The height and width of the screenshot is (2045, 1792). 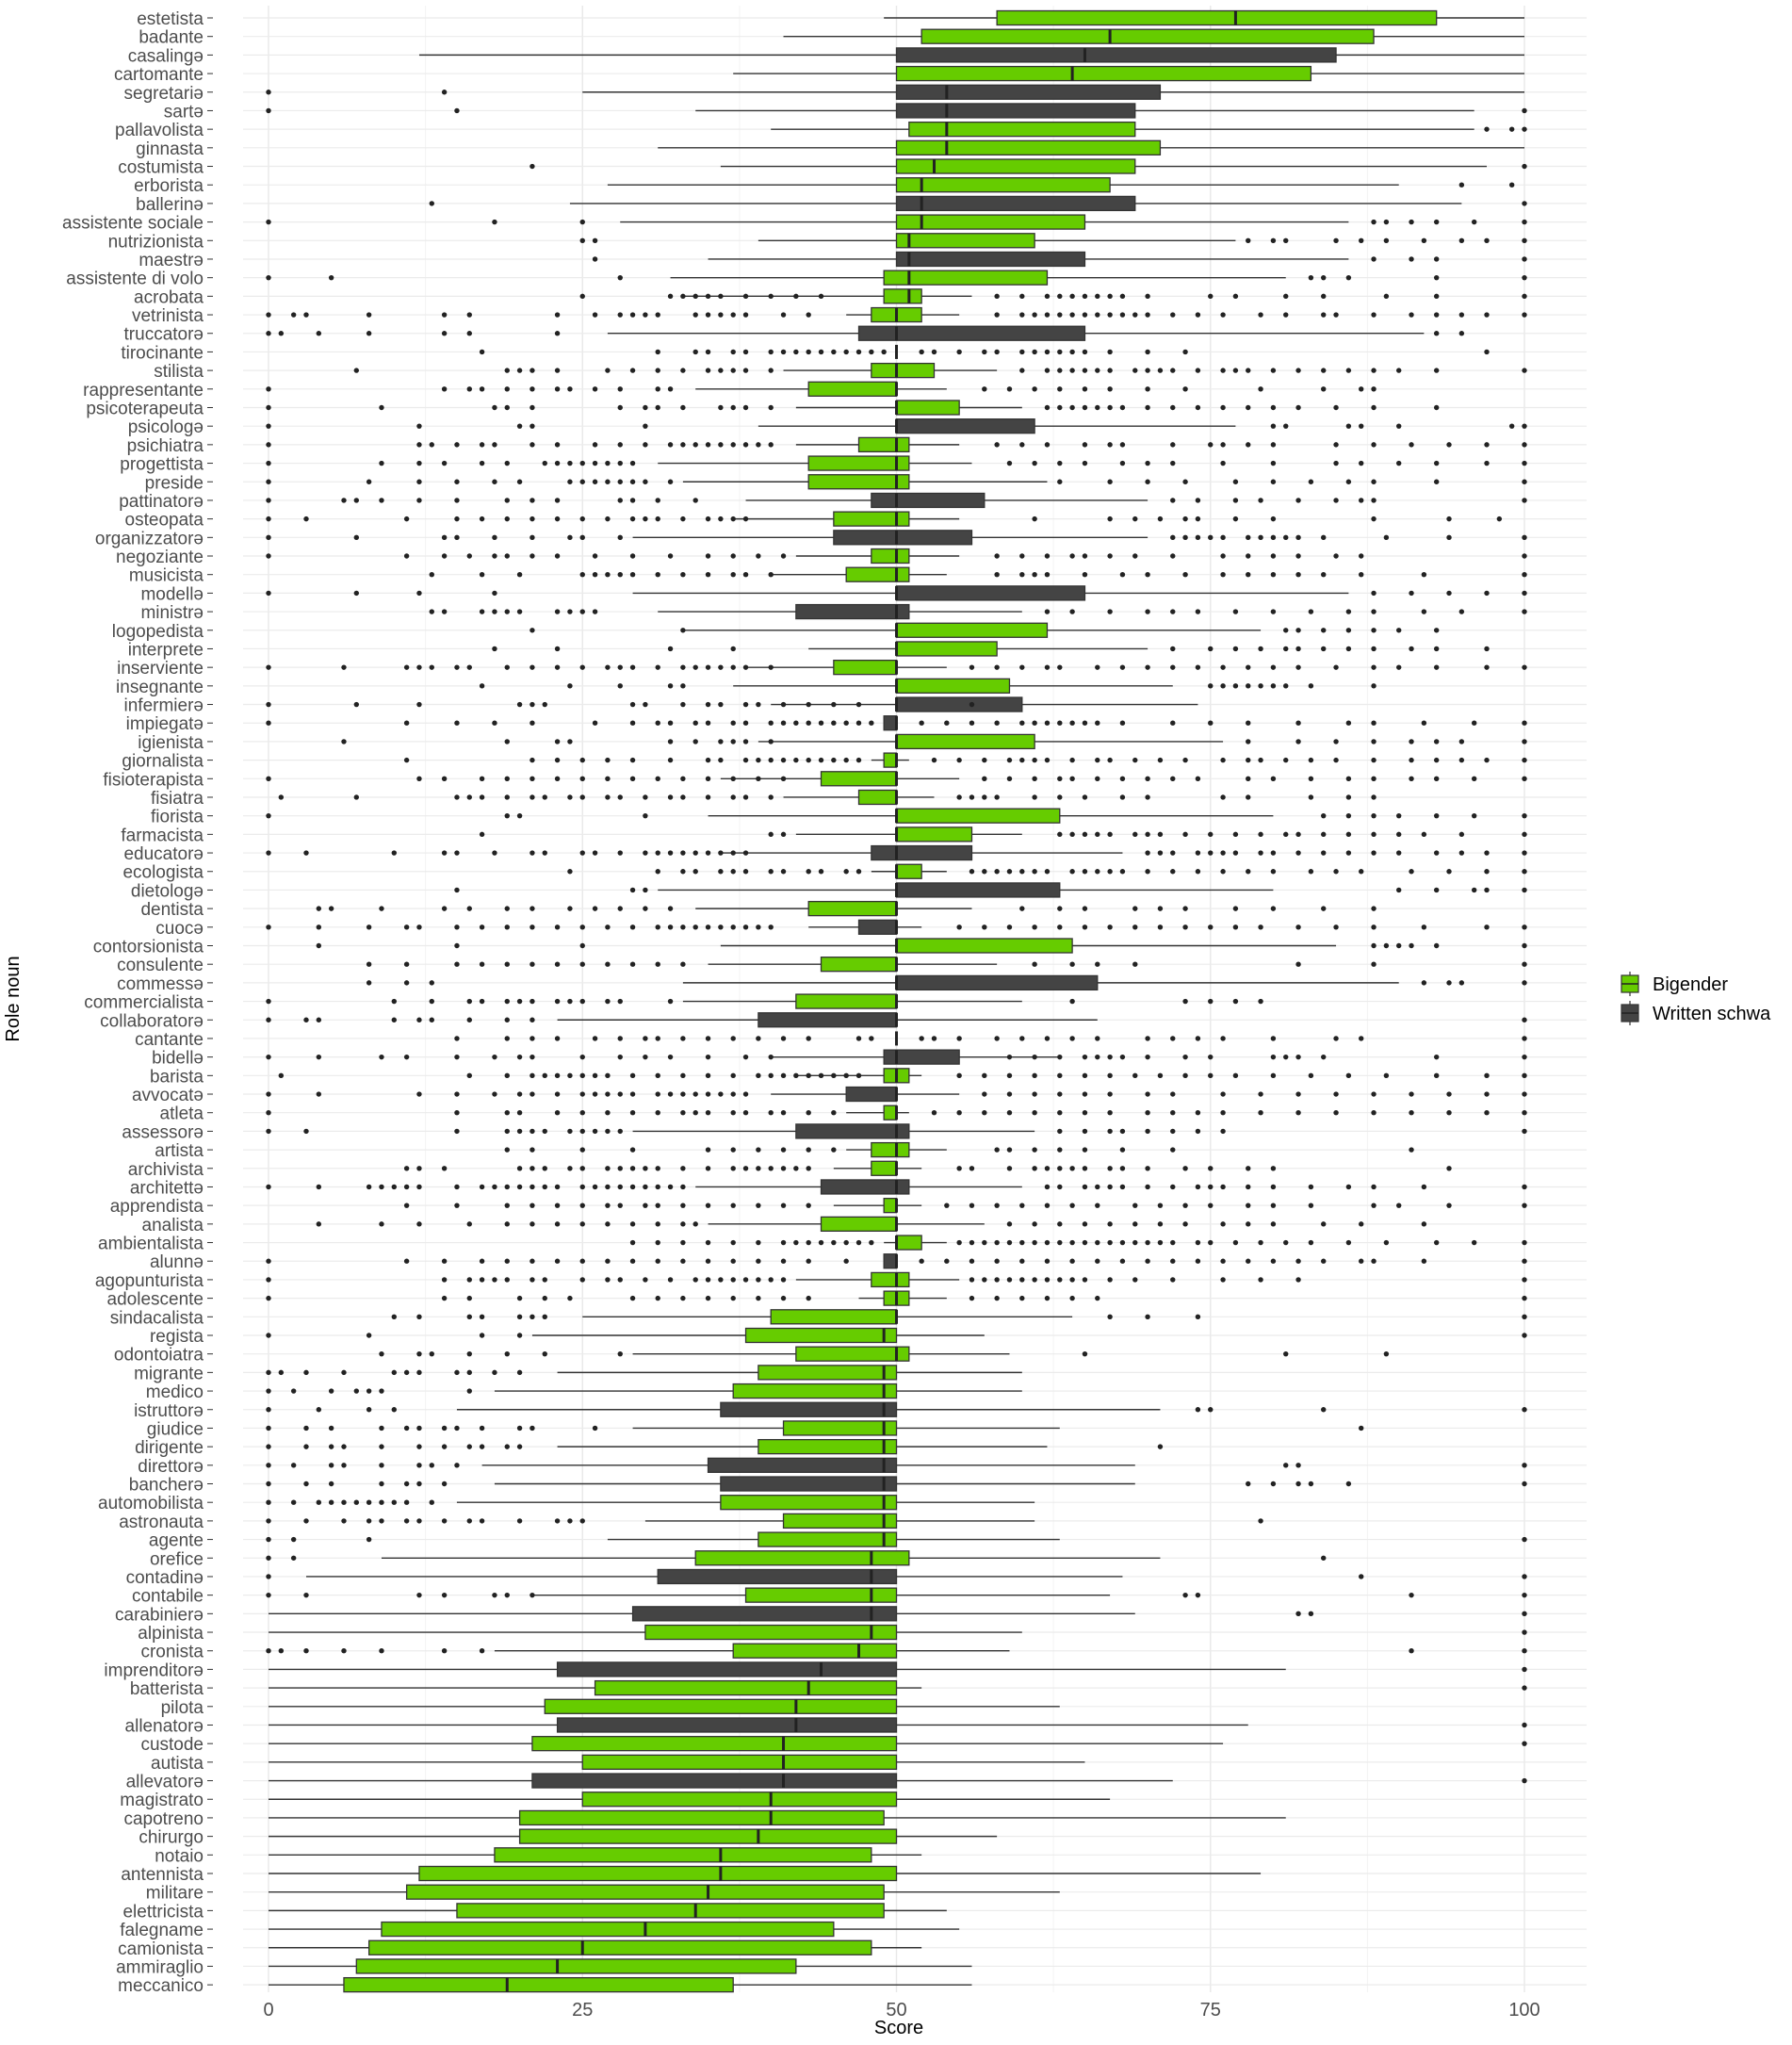 What do you see at coordinates (180, 1856) in the screenshot?
I see `y-tick-label: notaio` at bounding box center [180, 1856].